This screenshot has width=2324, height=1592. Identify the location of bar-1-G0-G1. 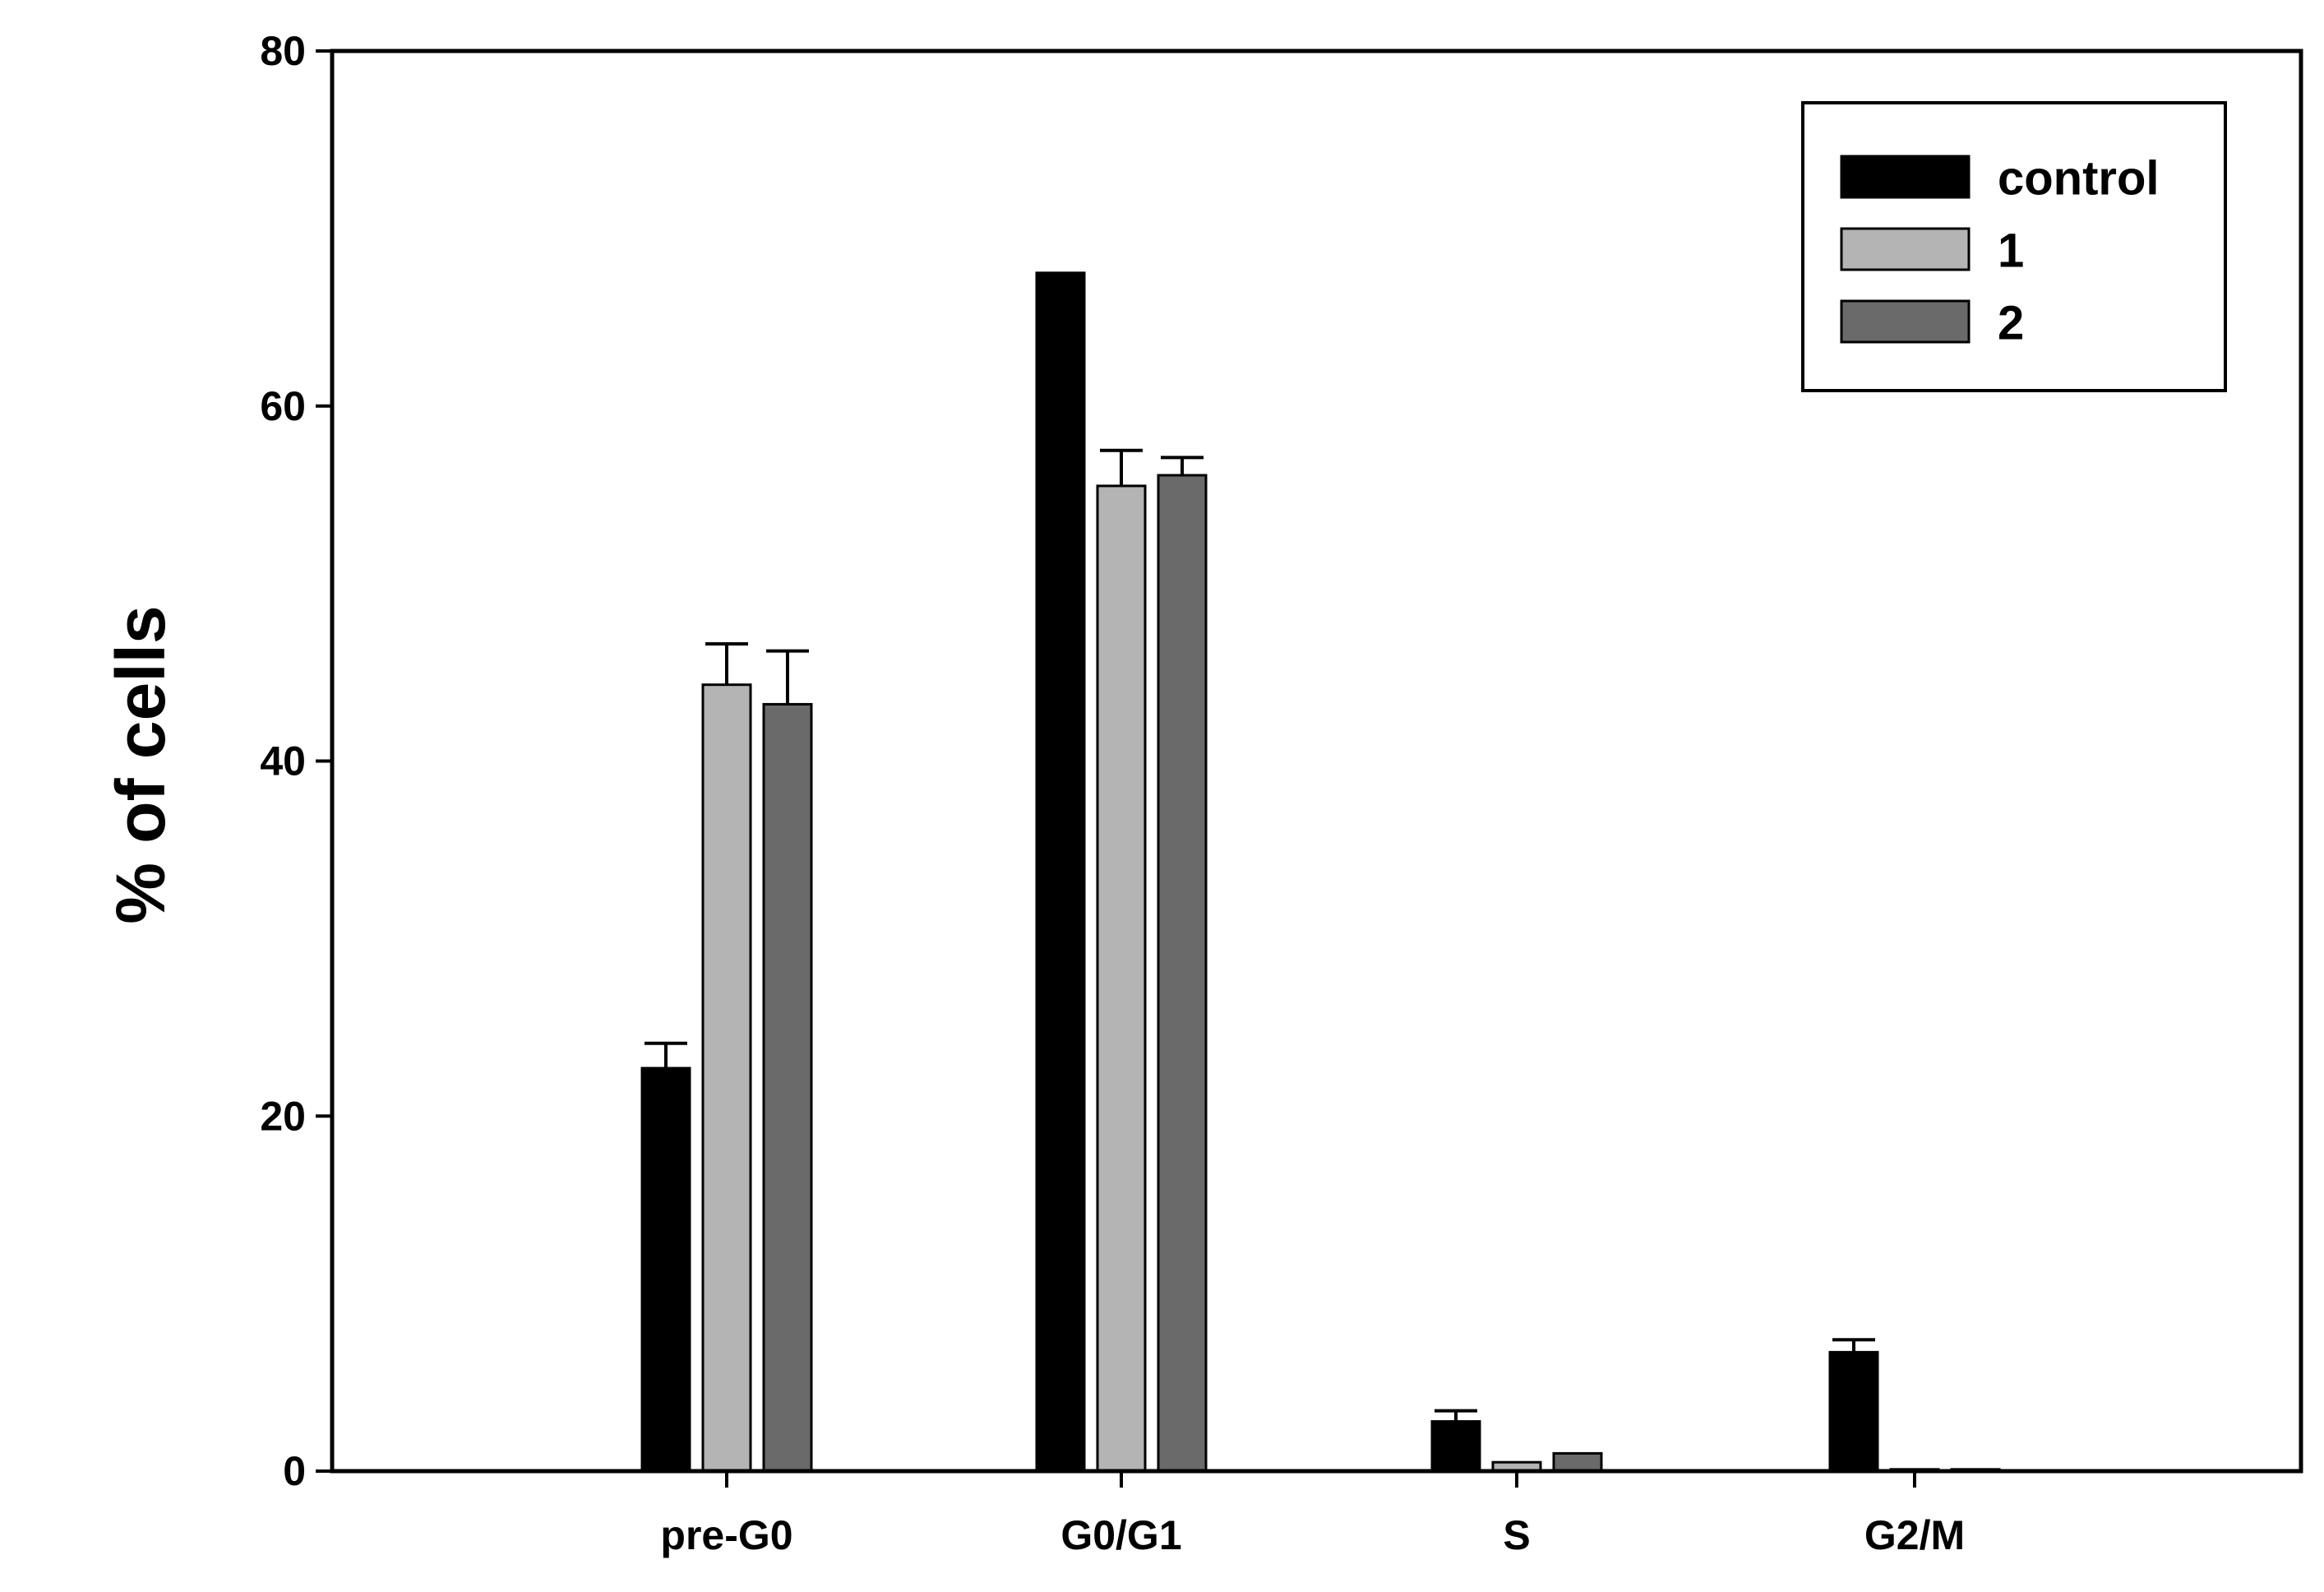
(1121, 979).